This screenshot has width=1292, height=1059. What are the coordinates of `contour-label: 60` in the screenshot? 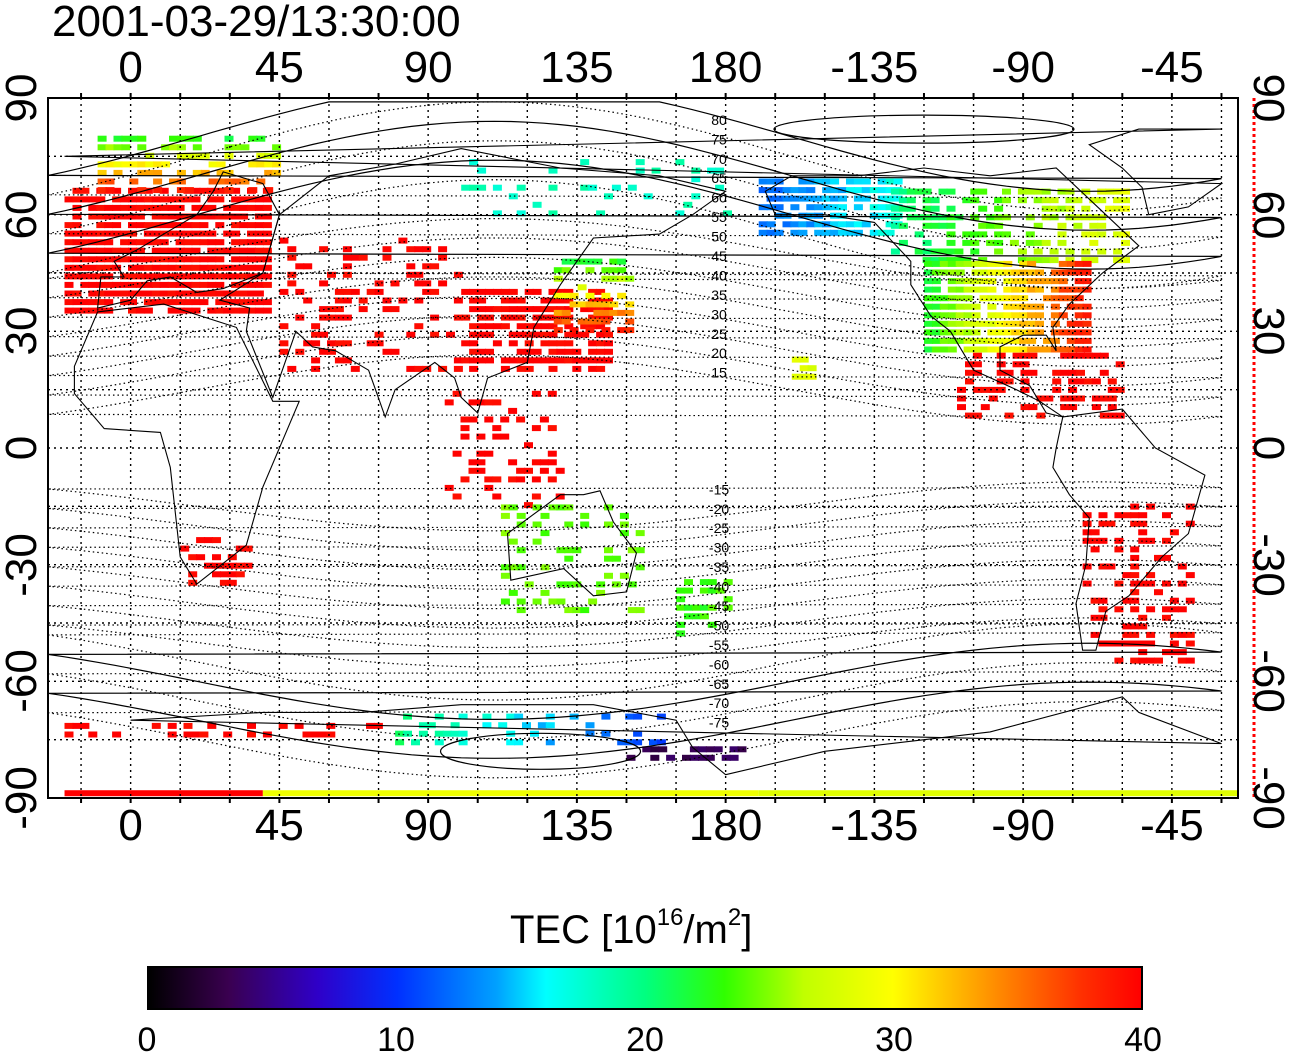 It's located at (719, 198).